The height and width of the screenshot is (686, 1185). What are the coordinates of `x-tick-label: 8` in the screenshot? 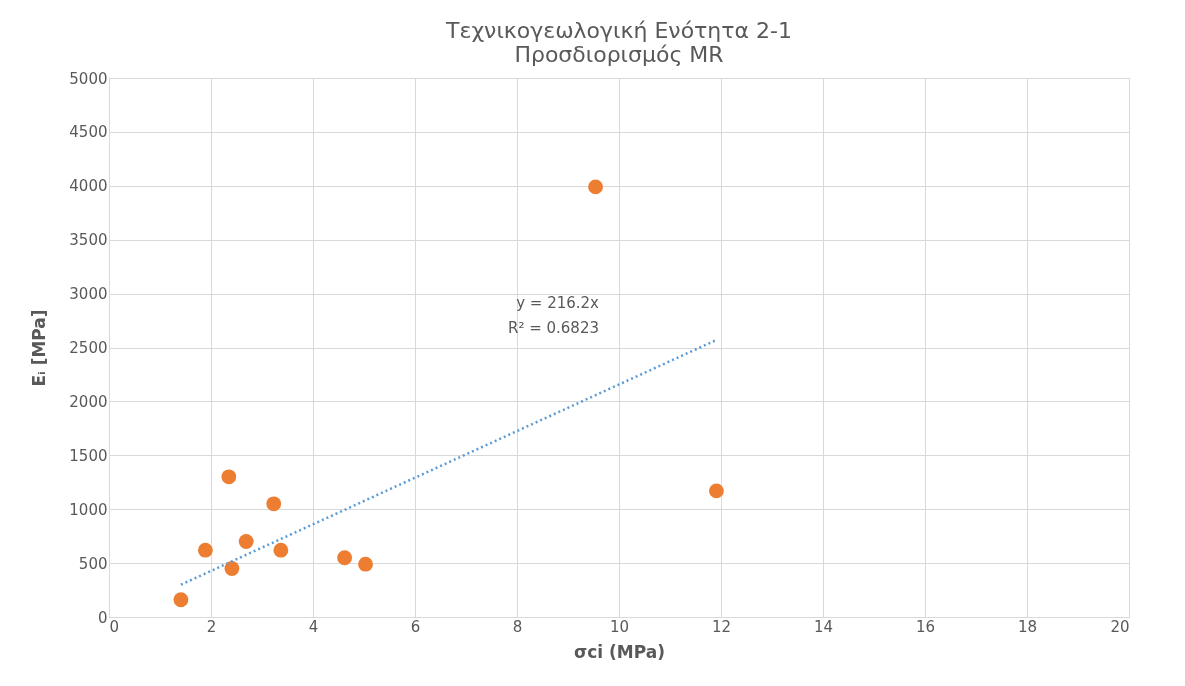 It's located at (517, 626).